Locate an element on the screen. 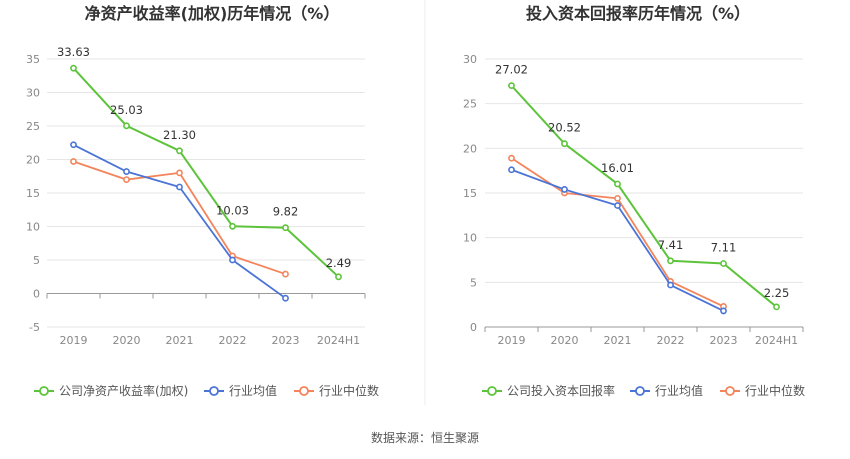  data-label: 7.11 is located at coordinates (724, 247).